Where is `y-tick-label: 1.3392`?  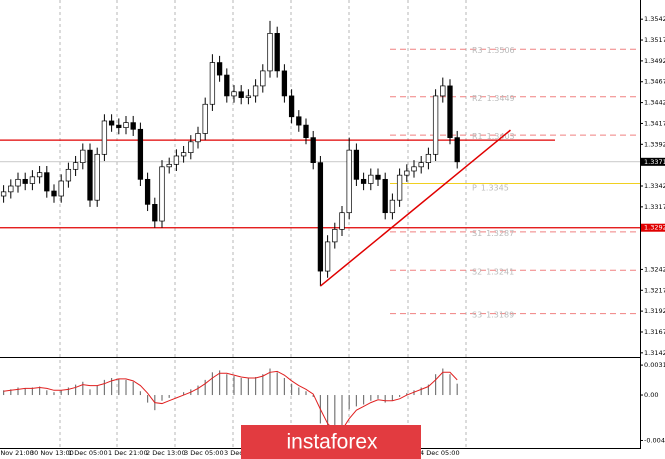 y-tick-label: 1.3392 is located at coordinates (654, 144).